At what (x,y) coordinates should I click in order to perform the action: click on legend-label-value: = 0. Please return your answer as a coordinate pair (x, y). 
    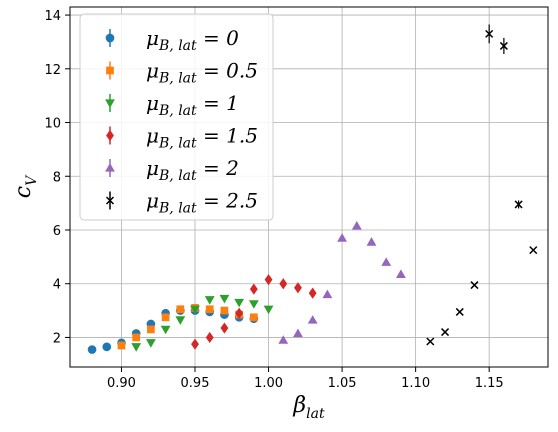
    Looking at the image, I should click on (218, 38).